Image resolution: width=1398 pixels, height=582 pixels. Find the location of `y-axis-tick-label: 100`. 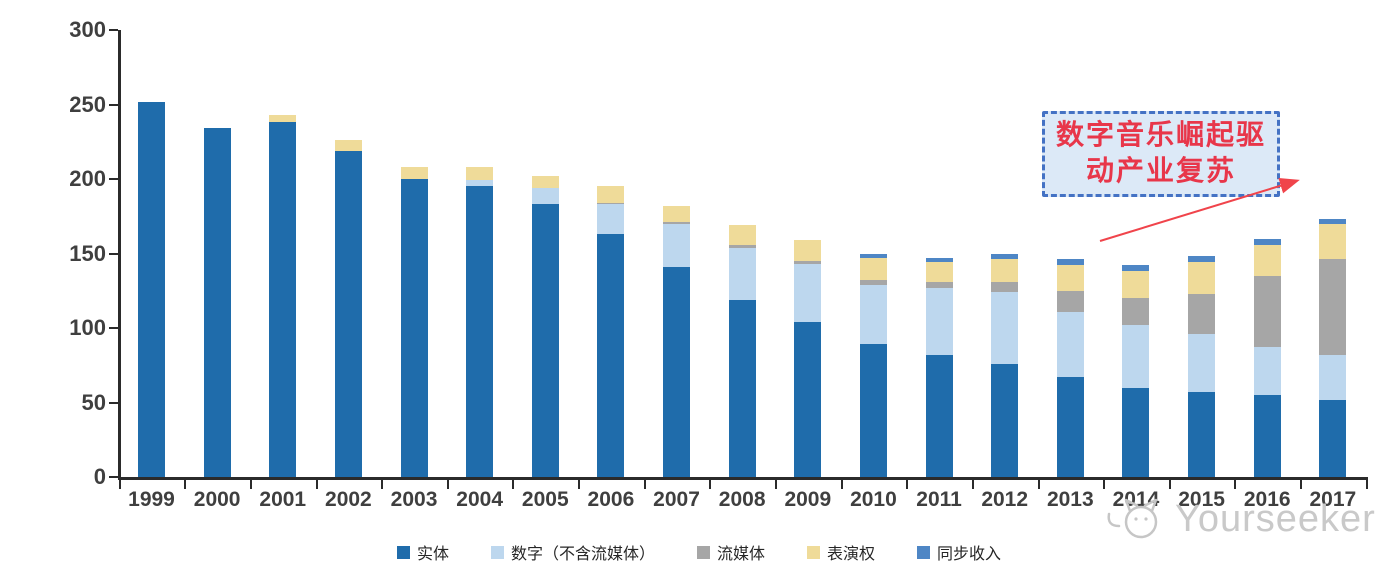

y-axis-tick-label: 100 is located at coordinates (87, 327).